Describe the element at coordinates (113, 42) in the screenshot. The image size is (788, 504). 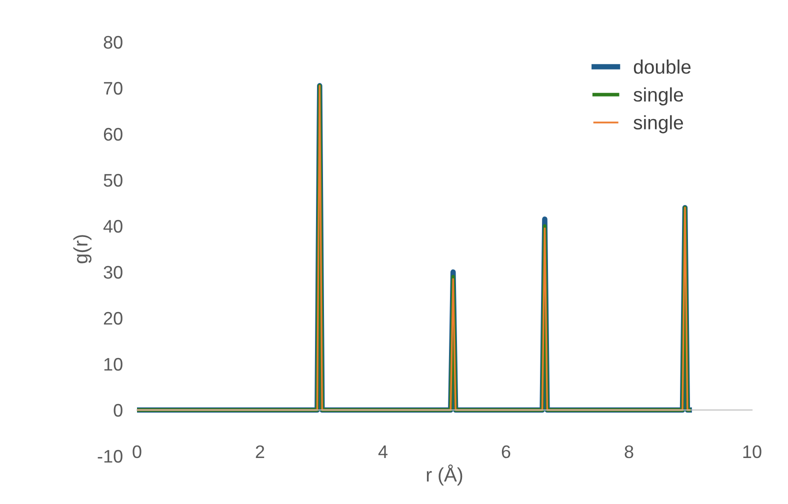
I see `y-tick-label: 80` at that location.